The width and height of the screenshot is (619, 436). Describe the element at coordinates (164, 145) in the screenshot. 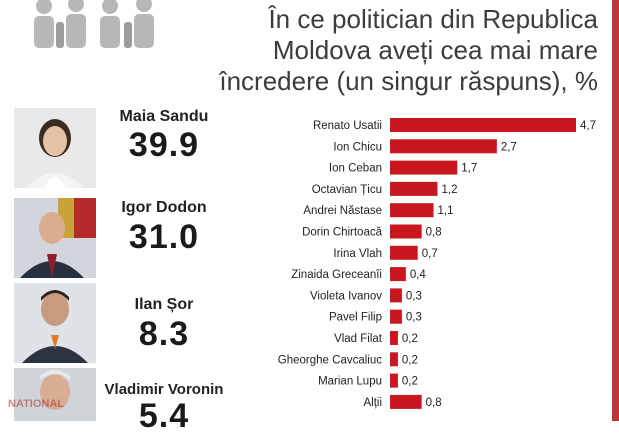

I see `leader-value: 39.9` at that location.